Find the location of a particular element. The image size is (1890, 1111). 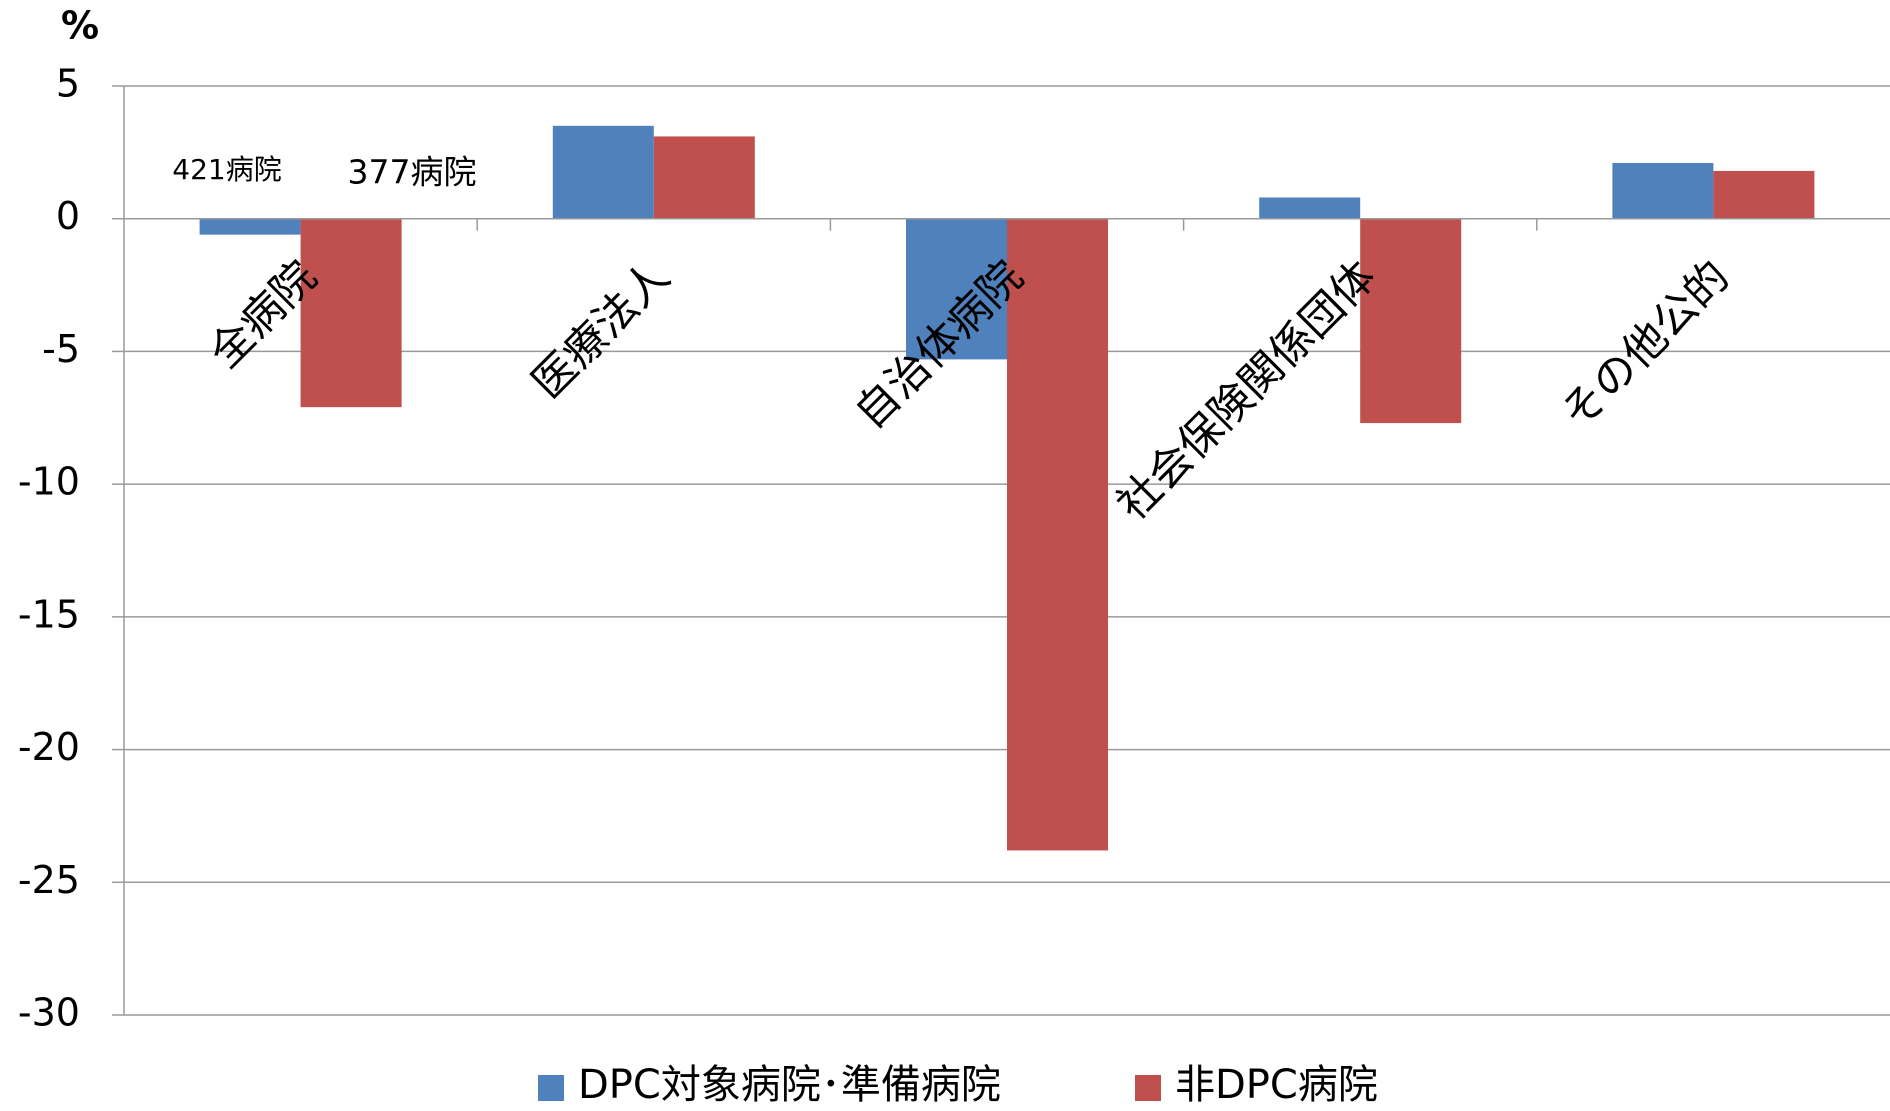

y-tick-label: -20 is located at coordinates (49, 747).